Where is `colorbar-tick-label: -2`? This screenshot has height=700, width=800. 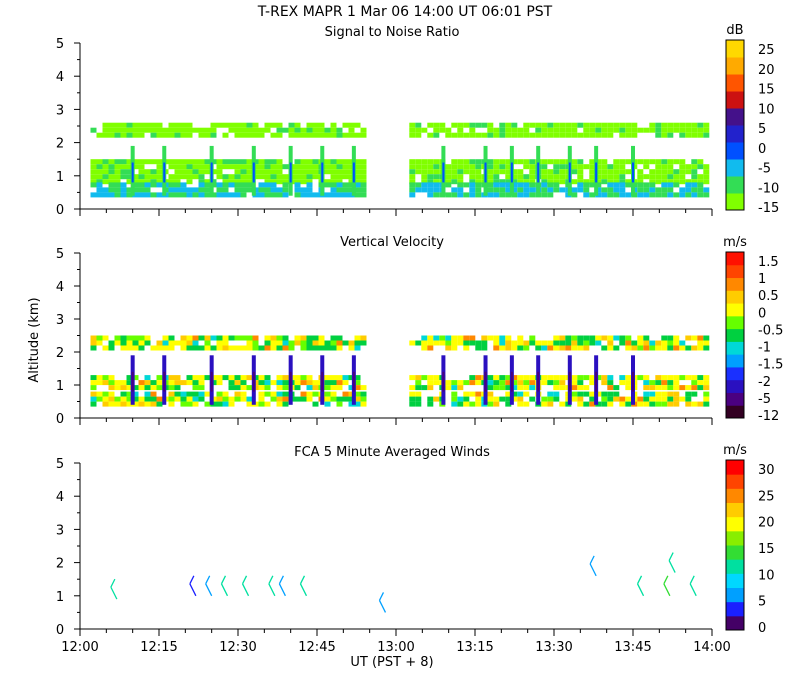
colorbar-tick-label: -2 is located at coordinates (764, 382).